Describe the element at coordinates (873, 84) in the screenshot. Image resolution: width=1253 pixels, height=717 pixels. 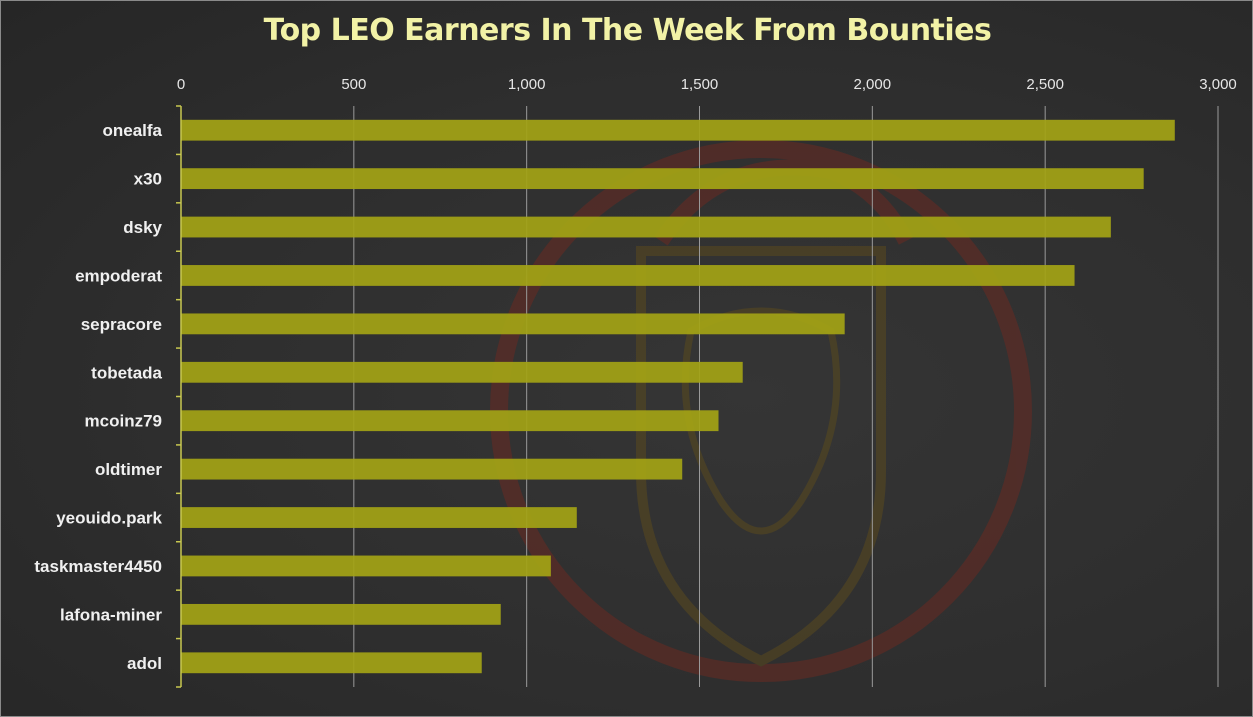
I see `x-tick-label: 2,000` at that location.